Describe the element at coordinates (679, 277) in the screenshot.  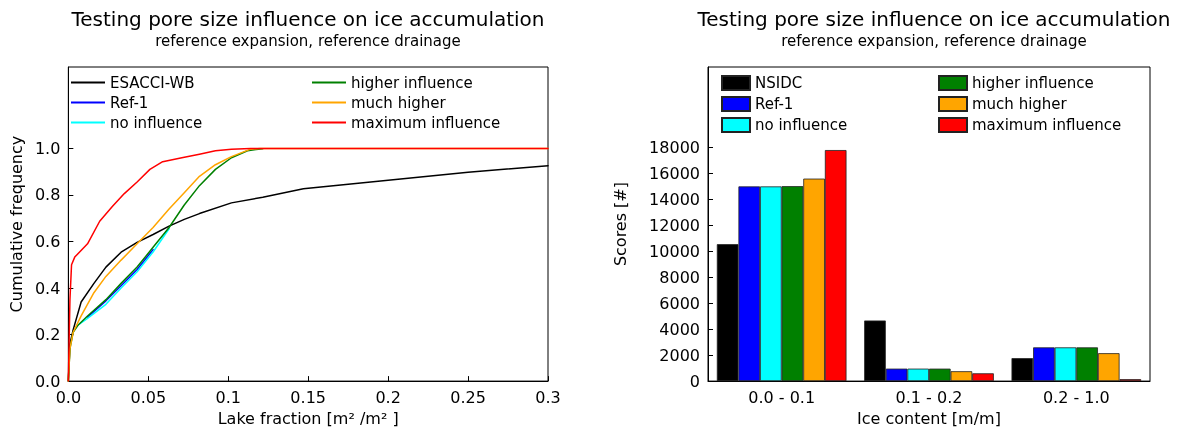
I see `y-tick-label: 8000` at that location.